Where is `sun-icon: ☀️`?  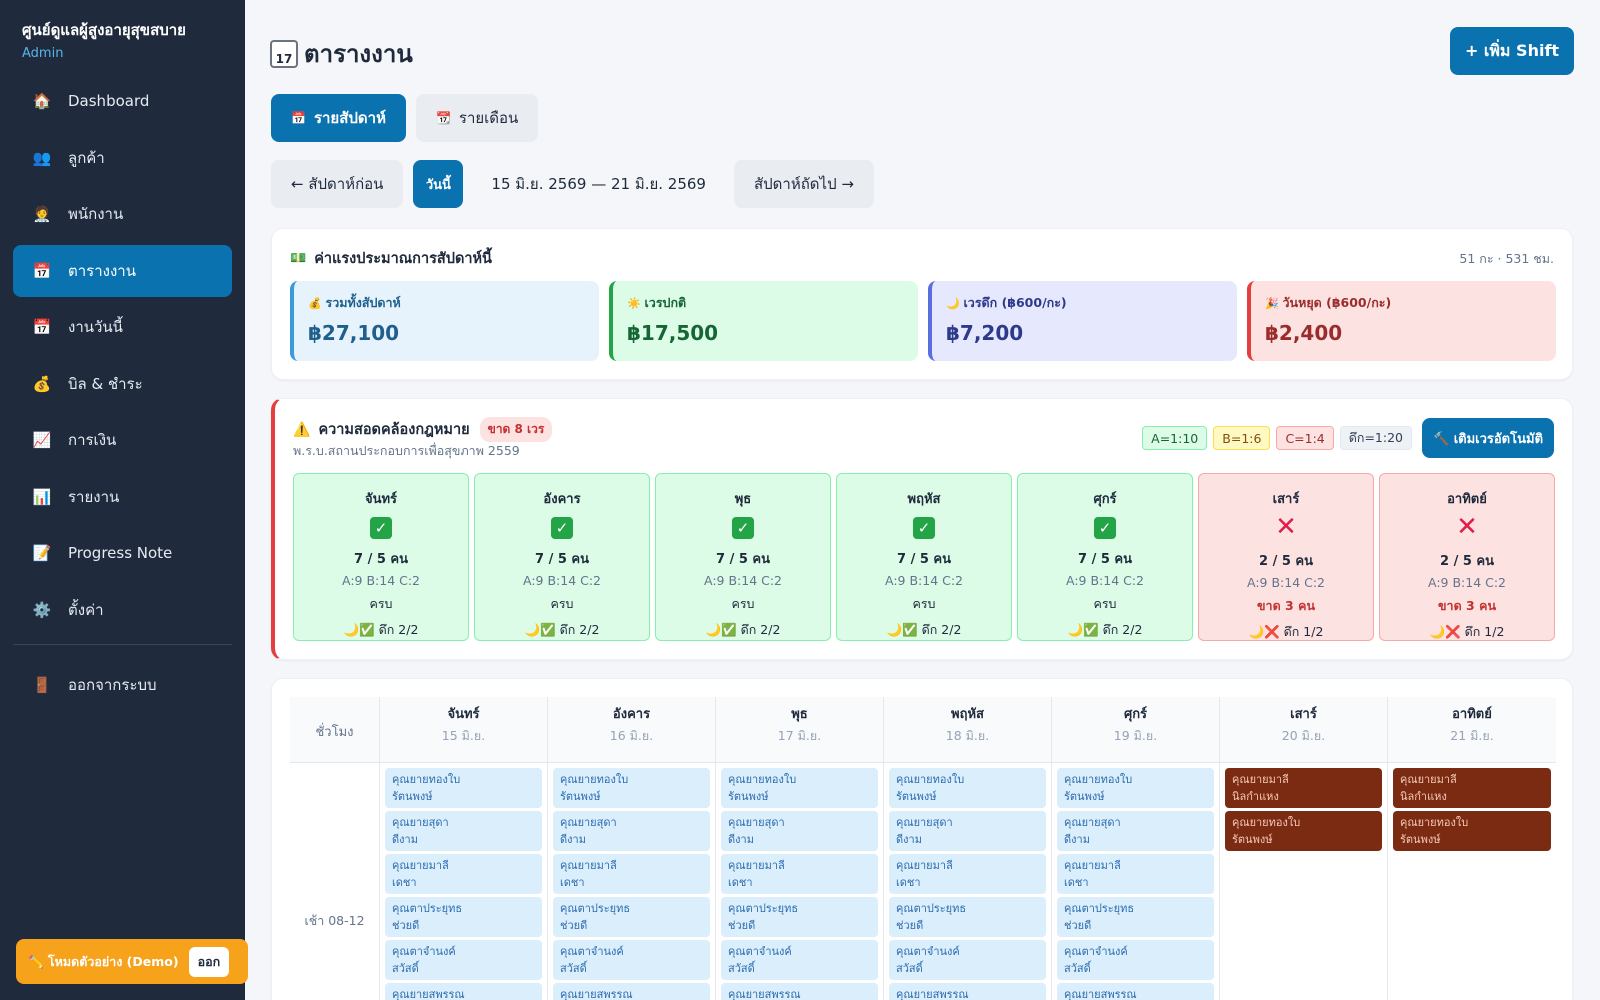
sun-icon: ☀️ is located at coordinates (636, 303).